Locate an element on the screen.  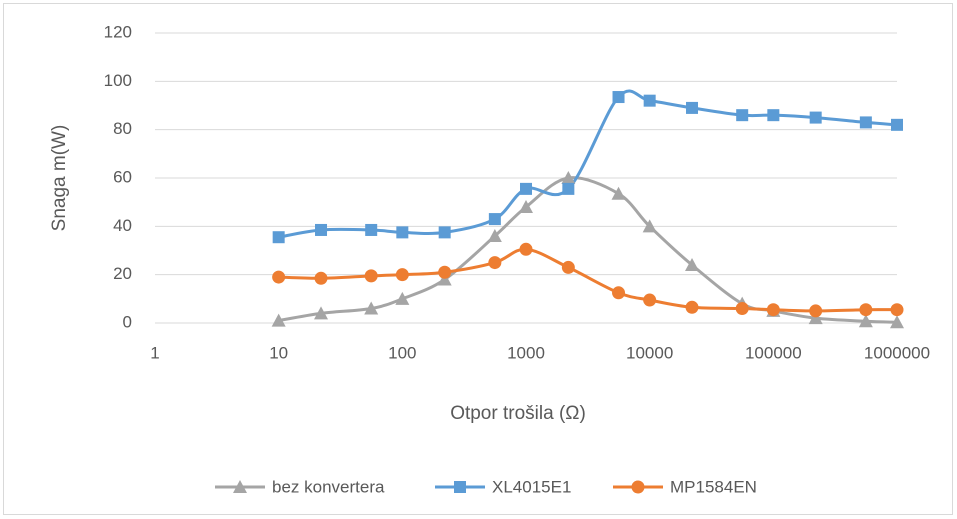
legend-label: bez konvertera is located at coordinates (328, 486).